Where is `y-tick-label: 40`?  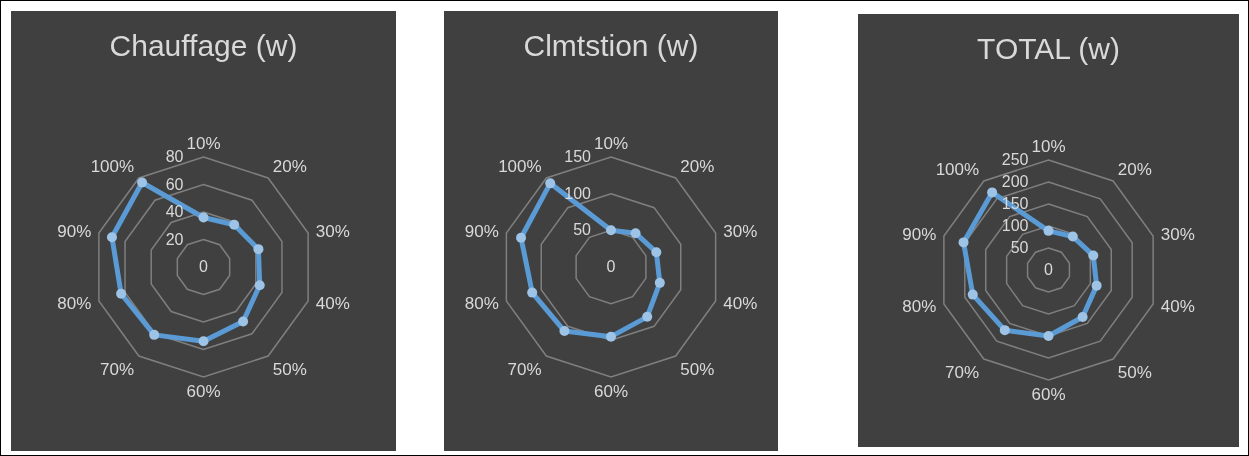
y-tick-label: 40 is located at coordinates (174, 211).